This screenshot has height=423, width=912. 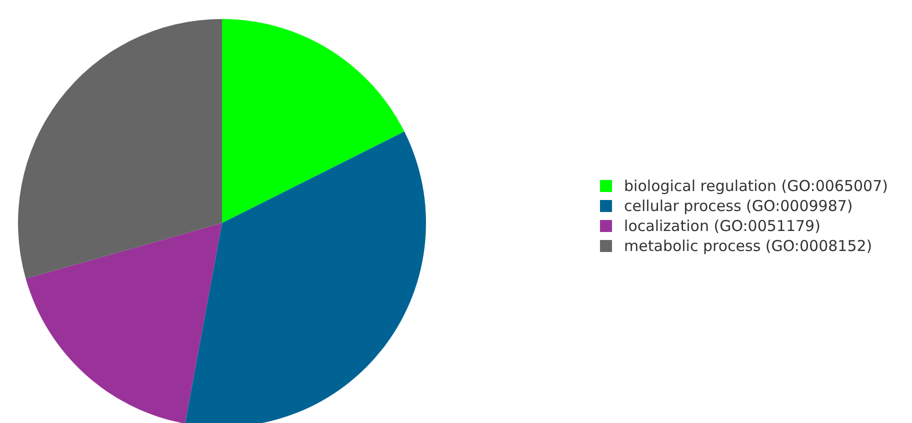 I want to click on legend-label: cellular process (GO:0009987), so click(x=738, y=205).